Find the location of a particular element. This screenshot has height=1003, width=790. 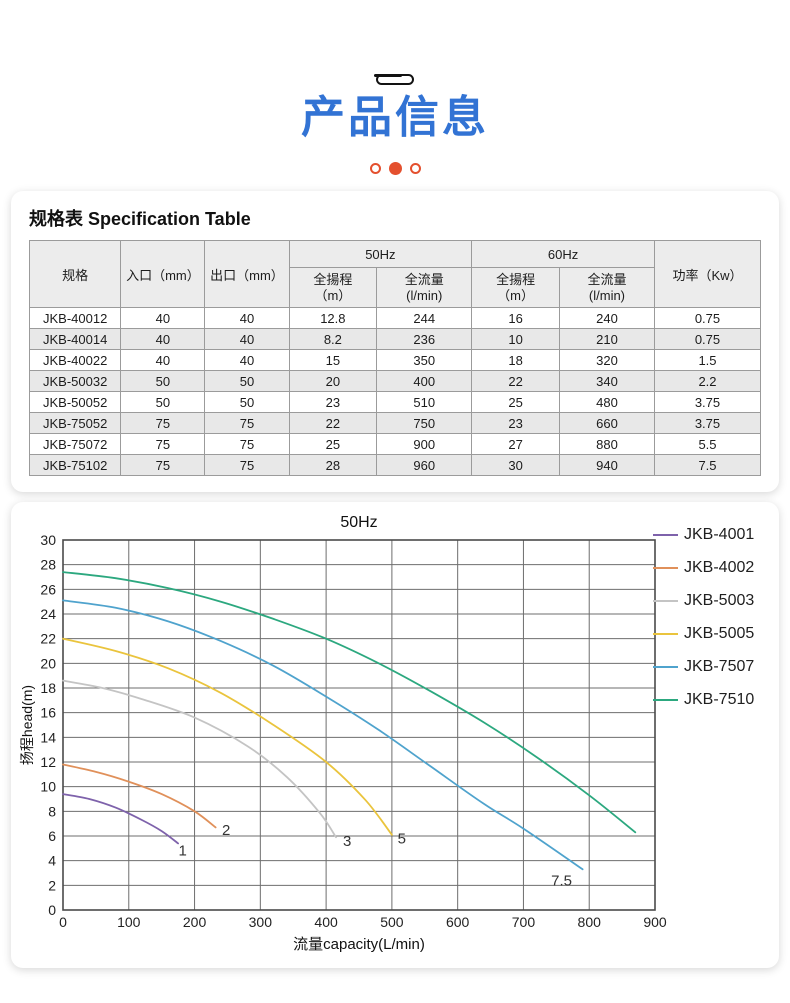

x-tick-label: 300 is located at coordinates (261, 922).